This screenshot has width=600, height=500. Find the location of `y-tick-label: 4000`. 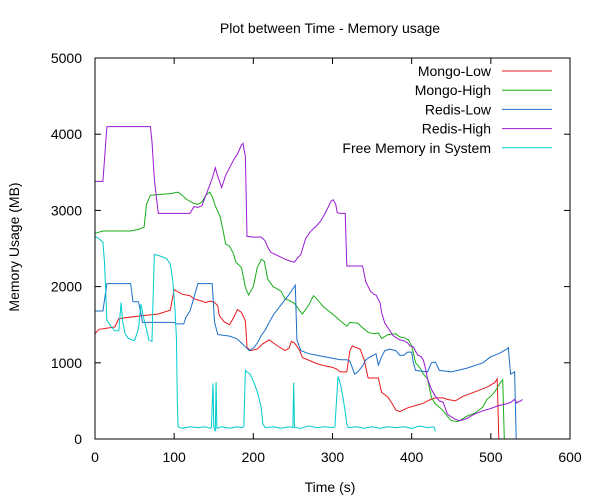

y-tick-label: 4000 is located at coordinates (66, 134).